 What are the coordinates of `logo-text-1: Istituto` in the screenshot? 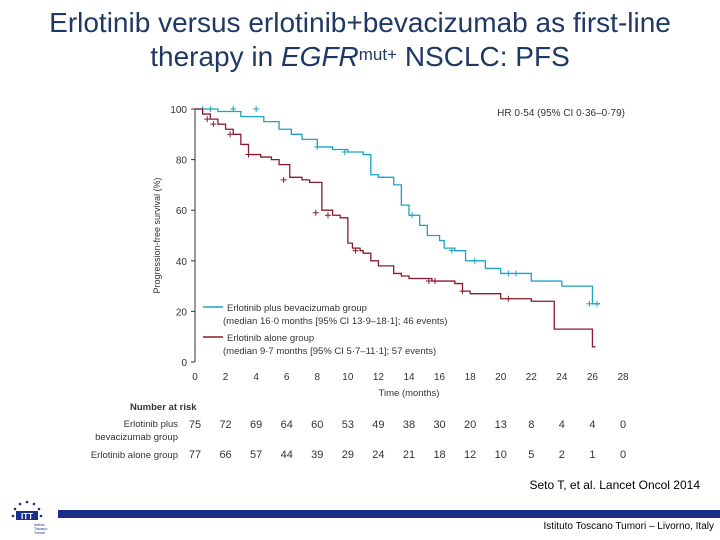 It's located at (39, 525).